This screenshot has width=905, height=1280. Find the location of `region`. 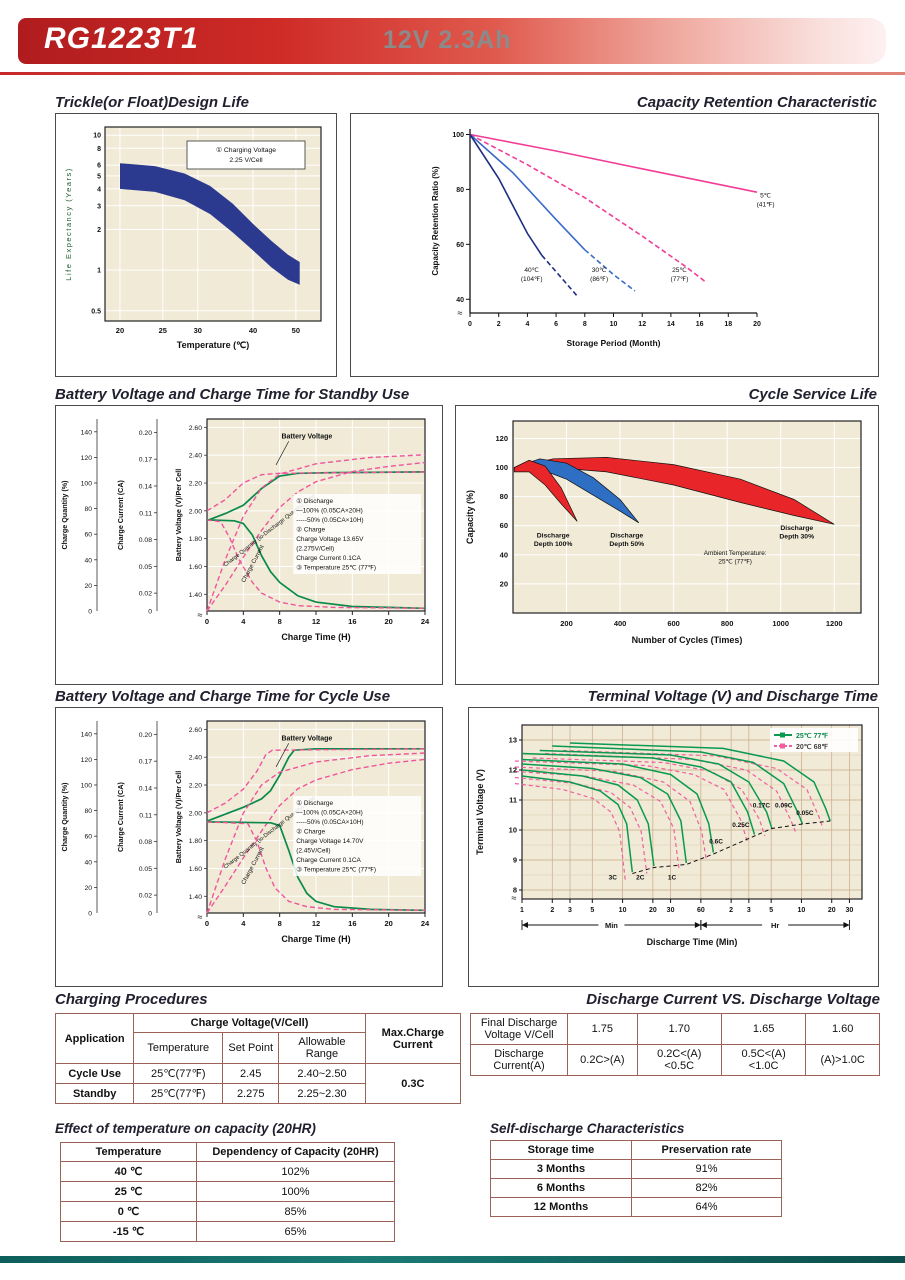

region is located at coordinates (545, 490).